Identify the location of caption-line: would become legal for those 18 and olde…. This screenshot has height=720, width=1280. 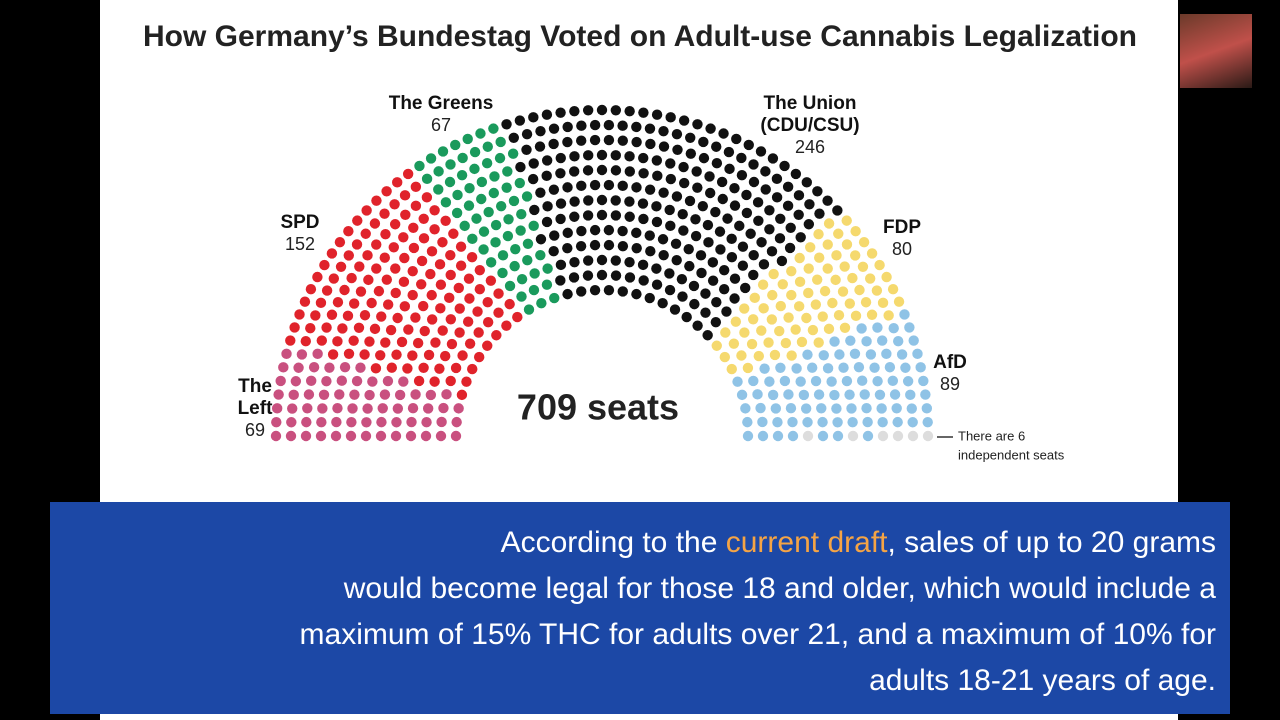
(779, 588).